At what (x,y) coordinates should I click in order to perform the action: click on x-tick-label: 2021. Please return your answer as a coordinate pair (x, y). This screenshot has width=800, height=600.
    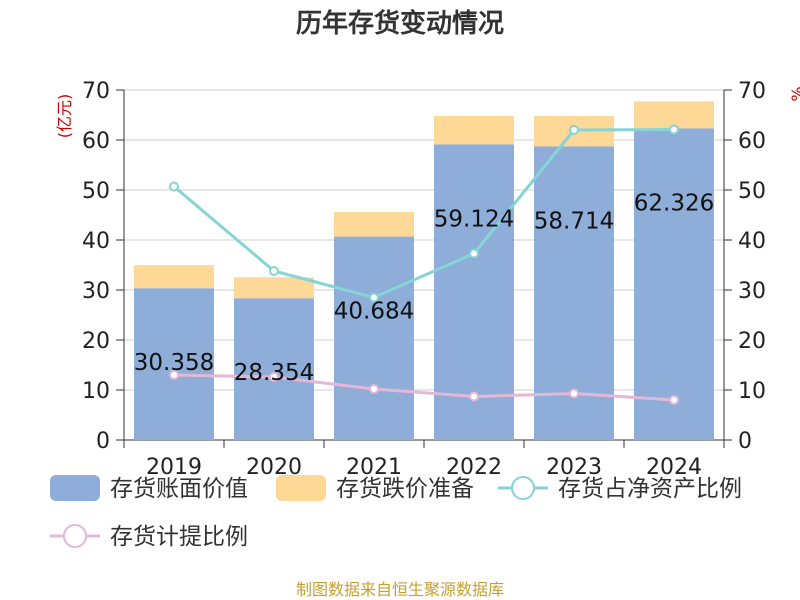
    Looking at the image, I should click on (374, 467).